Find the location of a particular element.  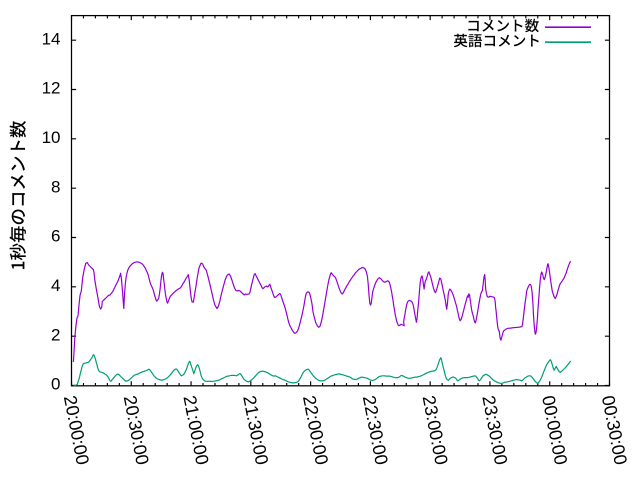

svg-text: 10 is located at coordinates (51, 137).